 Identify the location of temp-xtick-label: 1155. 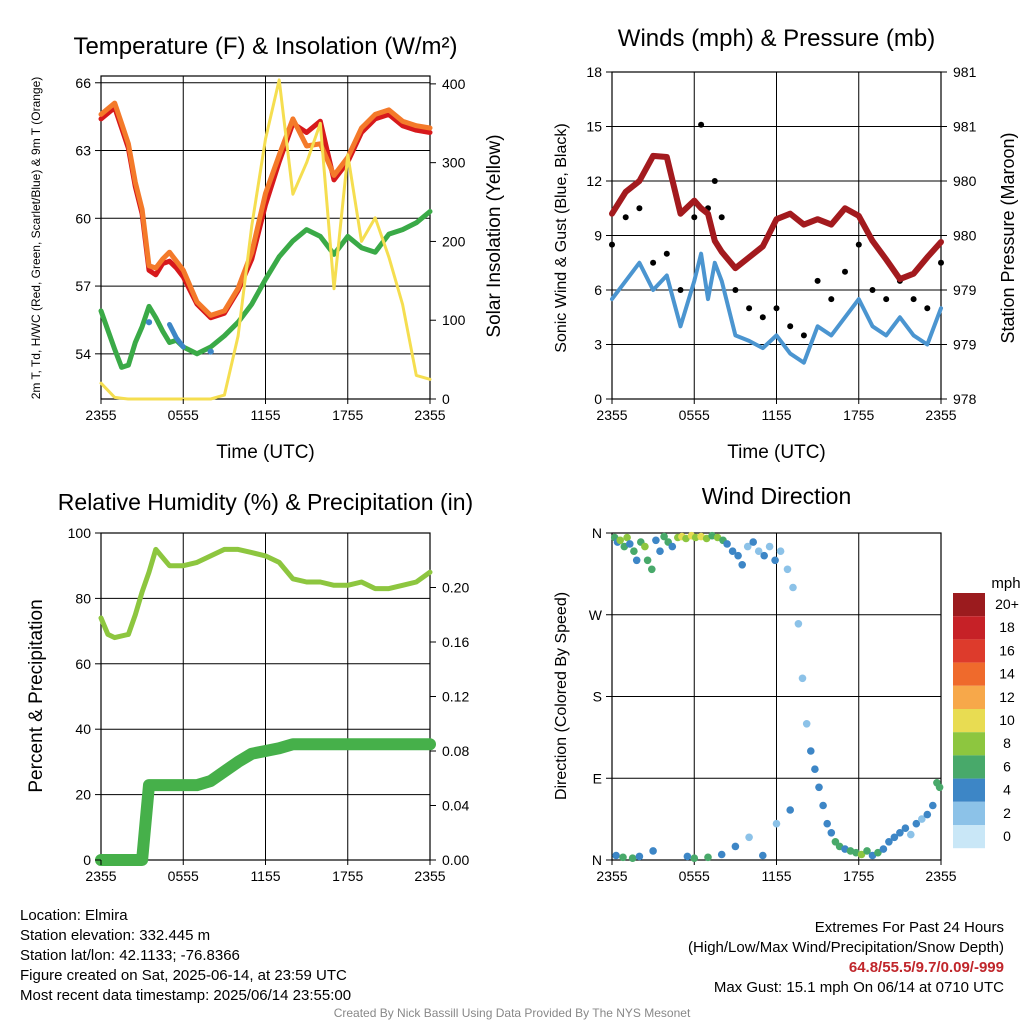
(265, 415).